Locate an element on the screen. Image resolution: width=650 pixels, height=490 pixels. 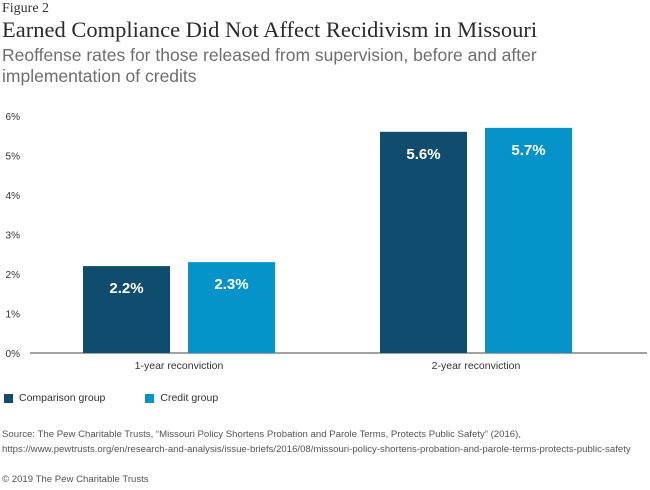
legend-label-comparison: Comparison group is located at coordinates (62, 398).